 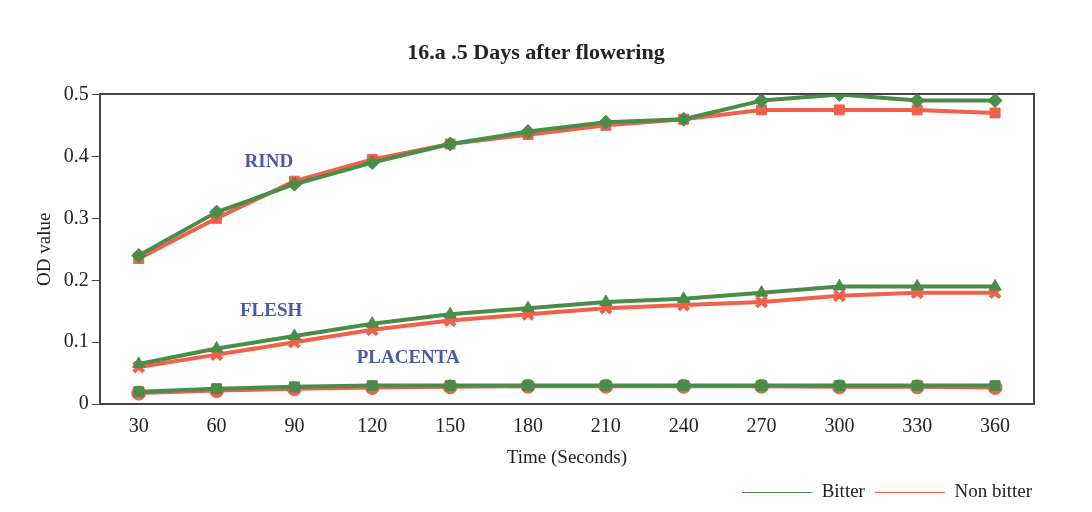 I want to click on legend-label: Non bitter, so click(x=993, y=491).